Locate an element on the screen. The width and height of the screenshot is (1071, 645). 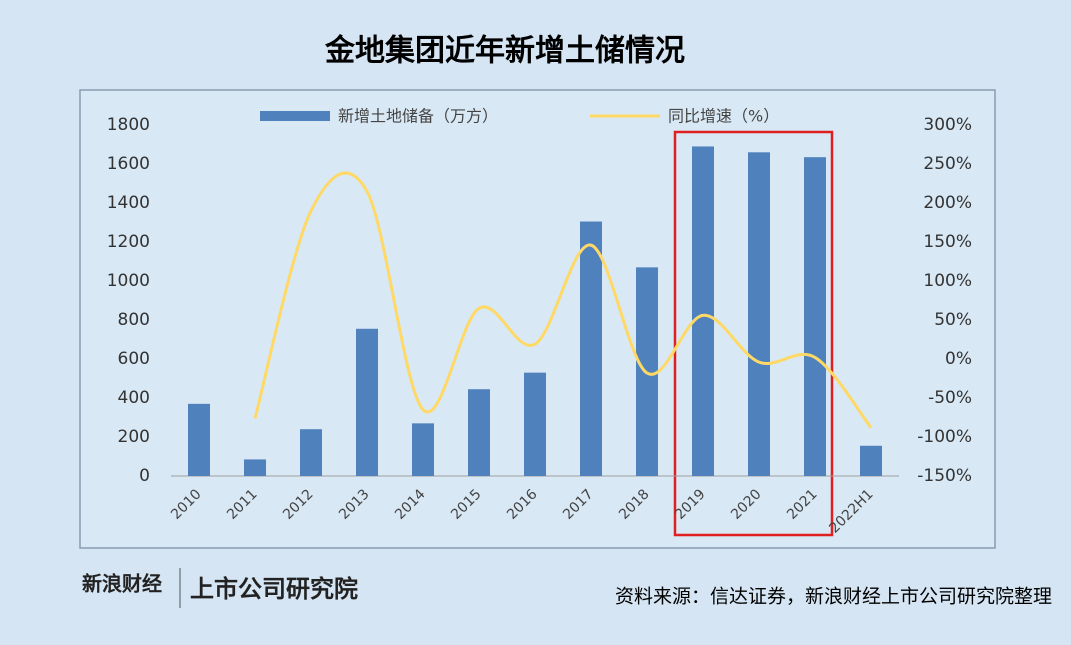
legend-swatch is located at coordinates (295, 116).